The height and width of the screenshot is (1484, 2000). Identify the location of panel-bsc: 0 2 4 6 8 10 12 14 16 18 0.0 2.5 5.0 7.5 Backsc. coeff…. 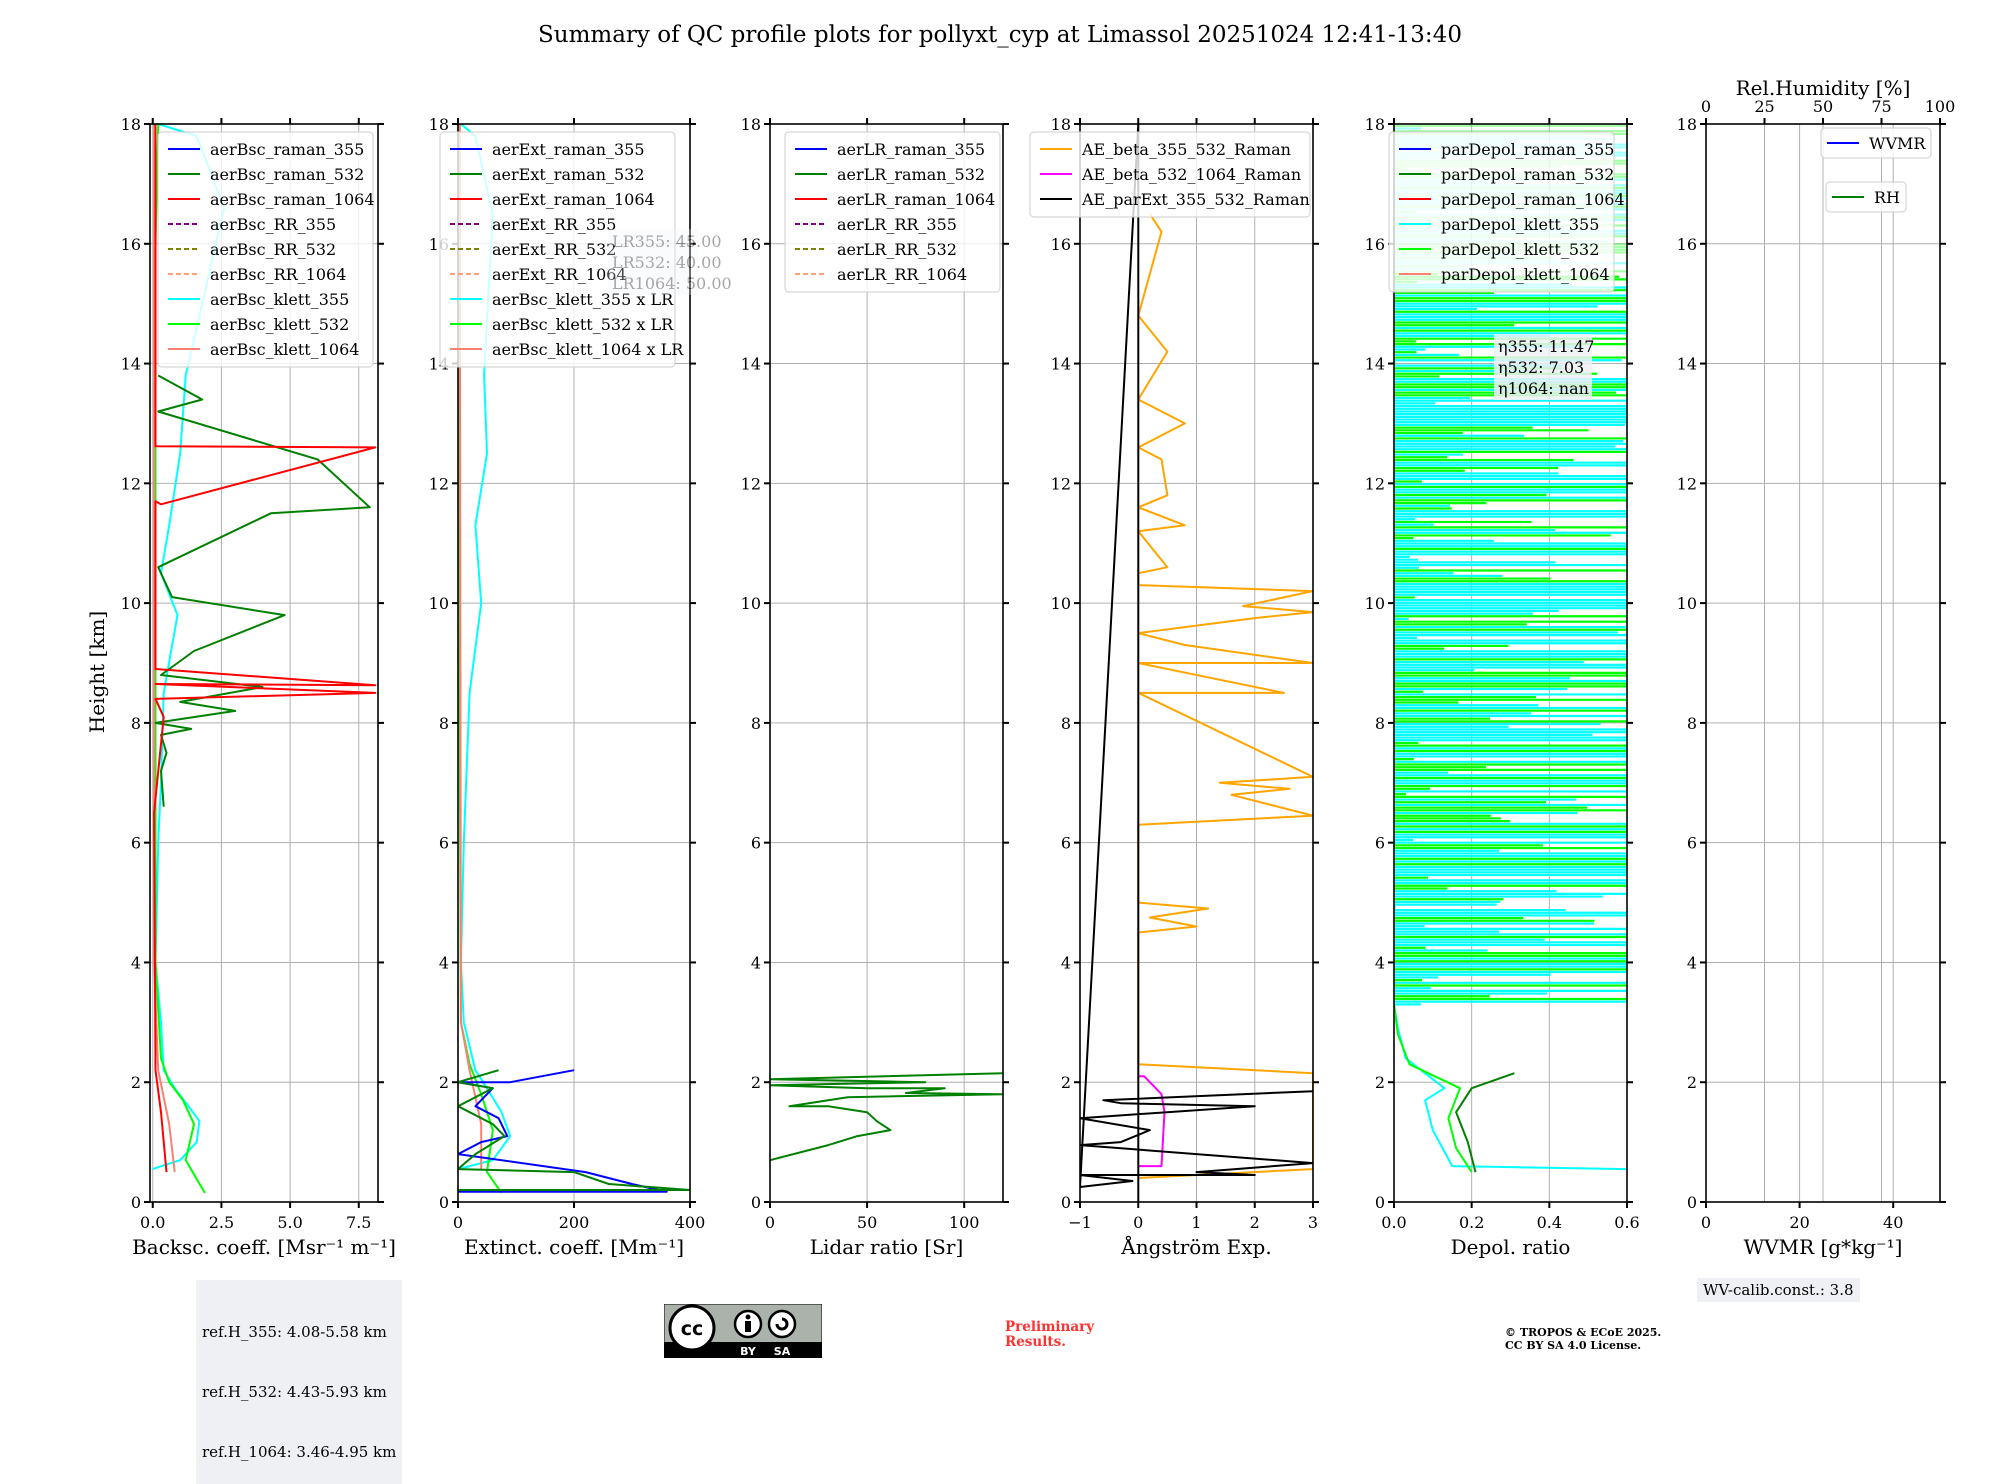
(258, 687).